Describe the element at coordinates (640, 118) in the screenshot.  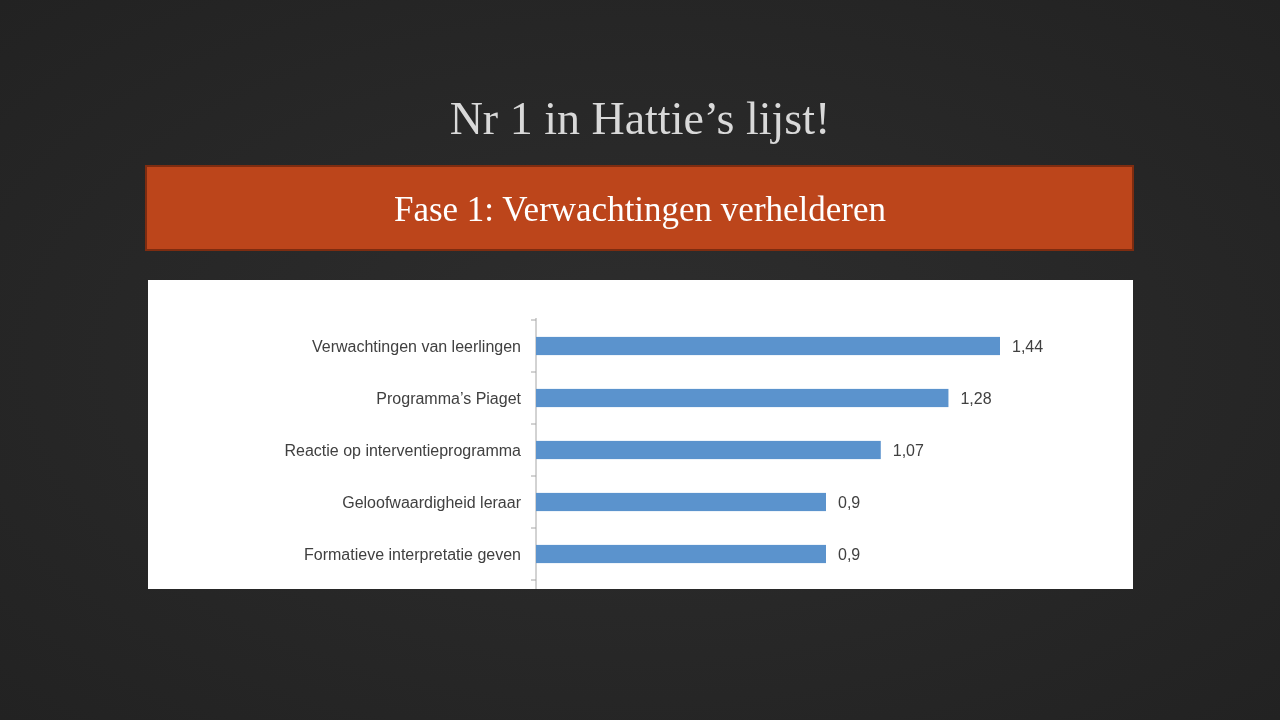
I see `chart-title: Nr 1 in Hattie’s lijst!` at that location.